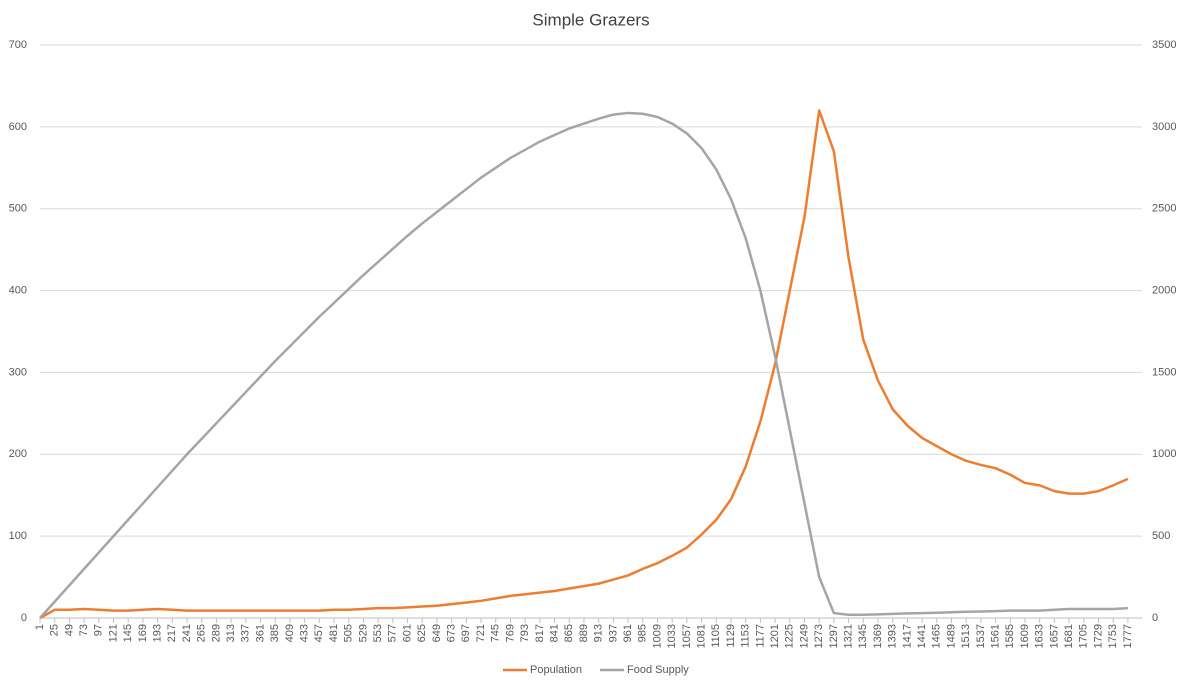 Image resolution: width=1181 pixels, height=688 pixels. What do you see at coordinates (658, 670) in the screenshot?
I see `legend-label: Food Supply` at bounding box center [658, 670].